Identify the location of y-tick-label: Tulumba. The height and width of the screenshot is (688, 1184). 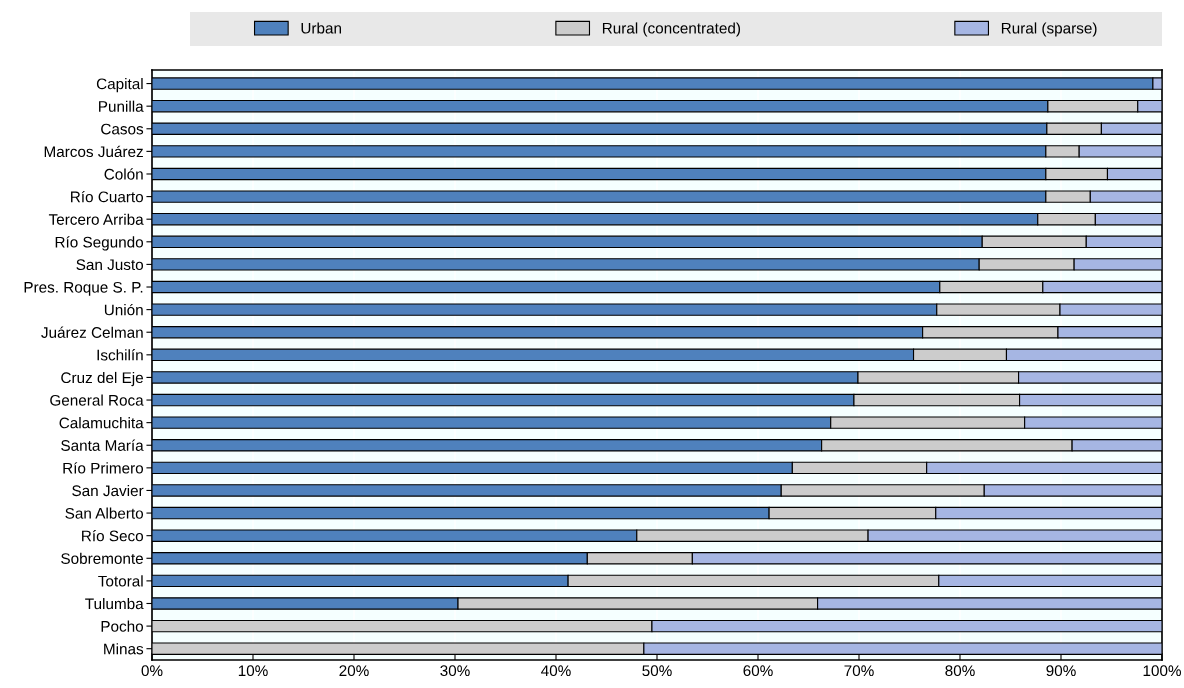
(114, 603).